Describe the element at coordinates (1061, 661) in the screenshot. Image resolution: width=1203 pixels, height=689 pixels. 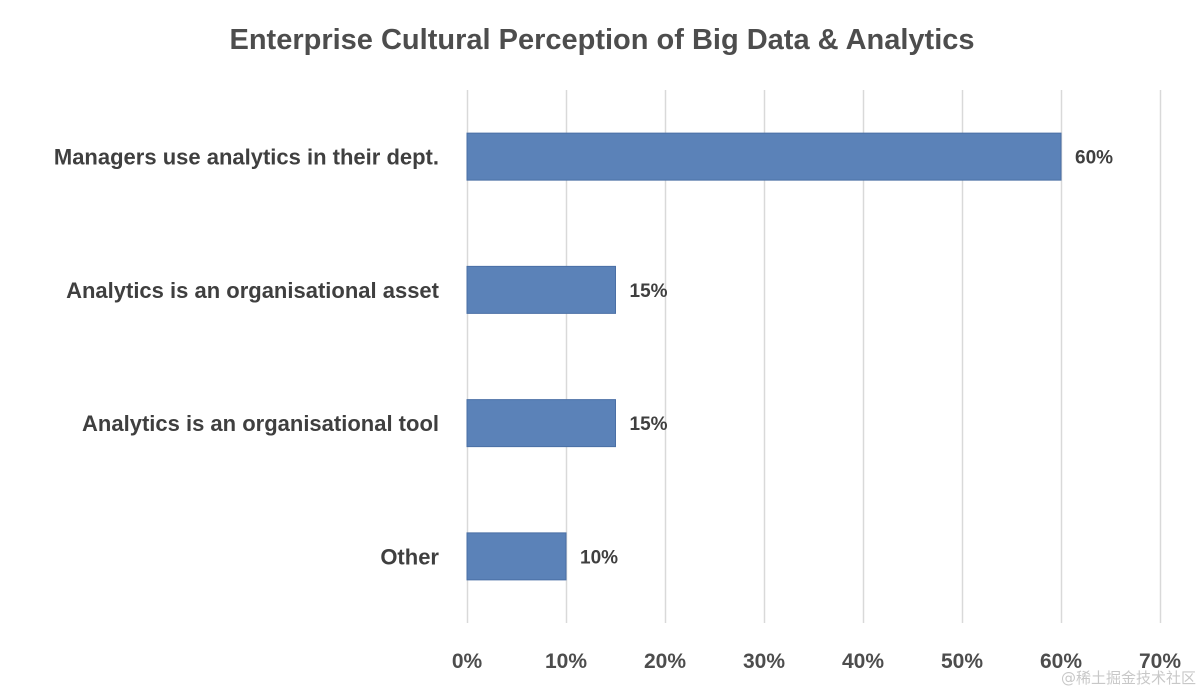
I see `x-tick-label: 60%` at that location.